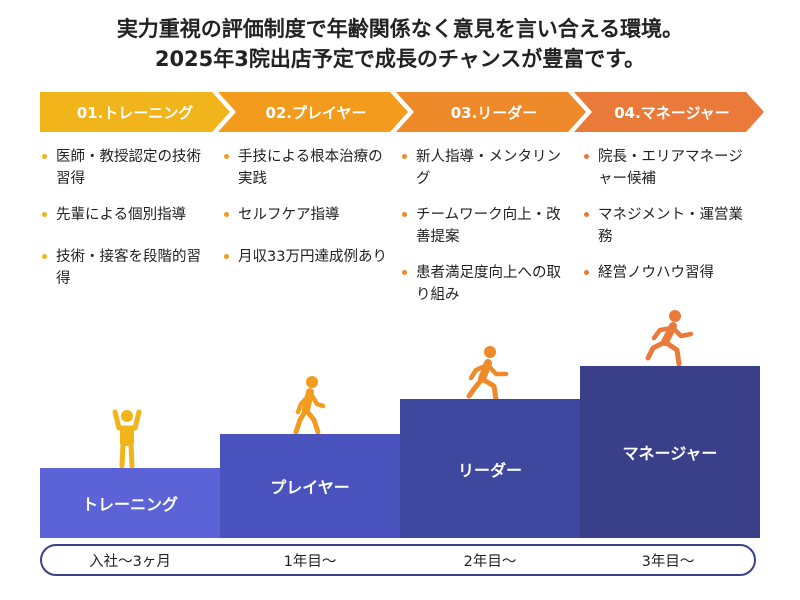 The image size is (800, 600). What do you see at coordinates (130, 503) in the screenshot?
I see `step-training: トレーニング` at bounding box center [130, 503].